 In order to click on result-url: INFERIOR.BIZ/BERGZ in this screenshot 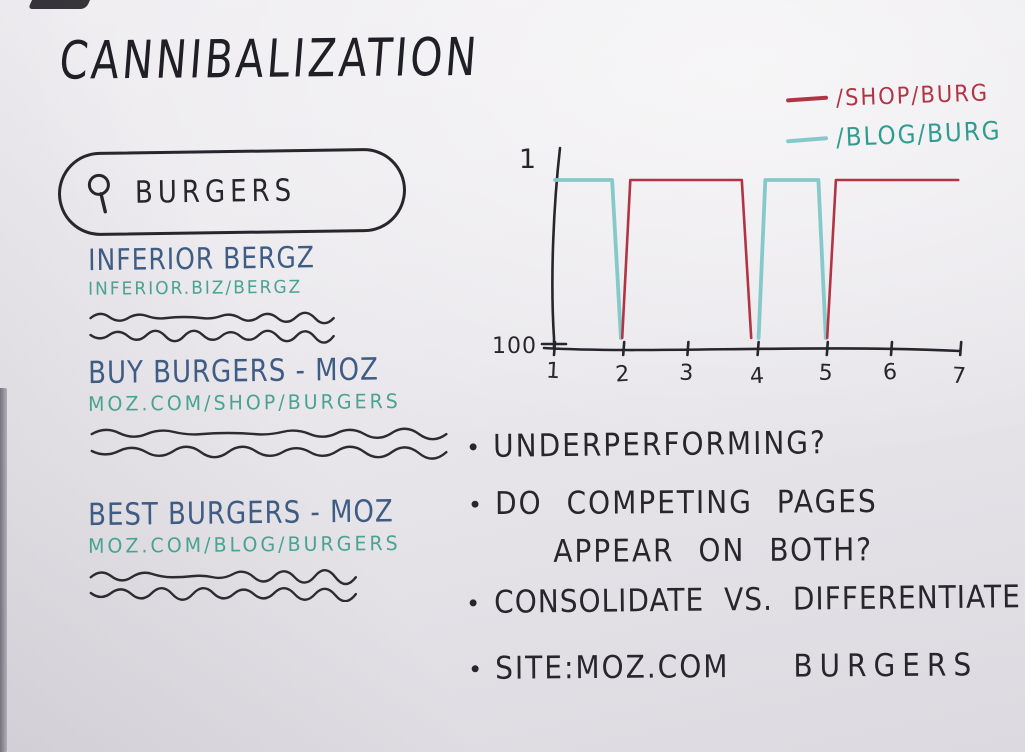, I will do `click(195, 288)`.